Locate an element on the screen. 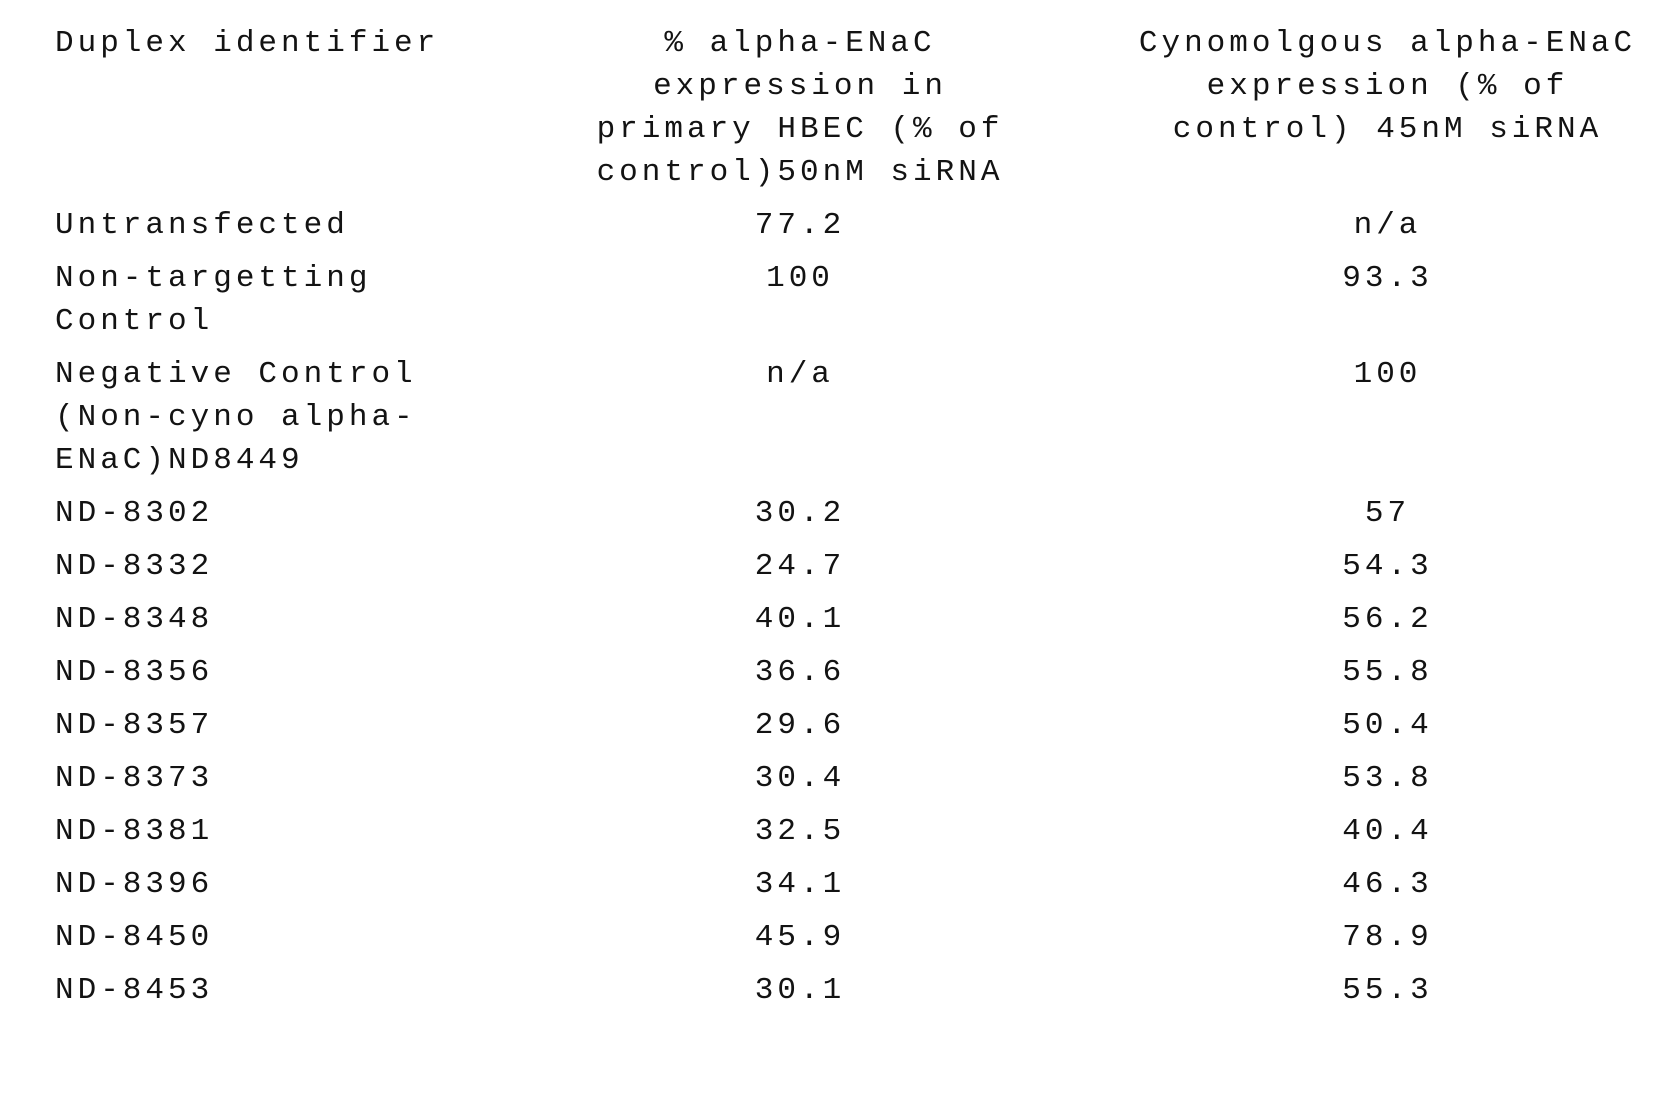 This screenshot has height=1095, width=1660. cyno-value-cell: 54.3 is located at coordinates (1387, 566).